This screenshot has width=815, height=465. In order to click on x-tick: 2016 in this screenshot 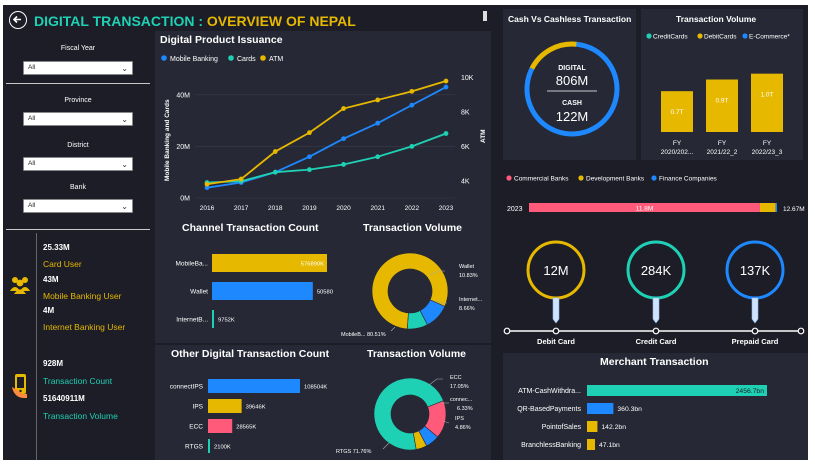, I will do `click(207, 208)`.